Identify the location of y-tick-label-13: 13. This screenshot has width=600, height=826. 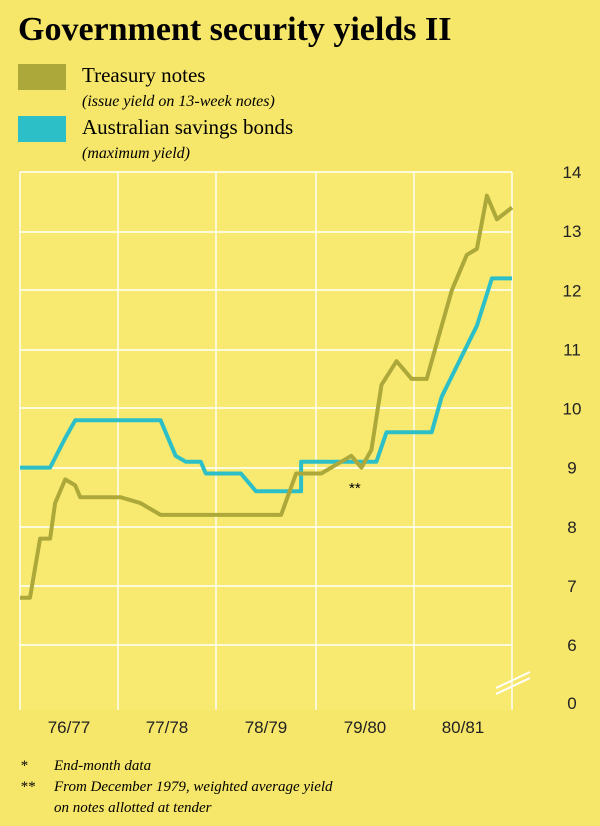
(572, 231).